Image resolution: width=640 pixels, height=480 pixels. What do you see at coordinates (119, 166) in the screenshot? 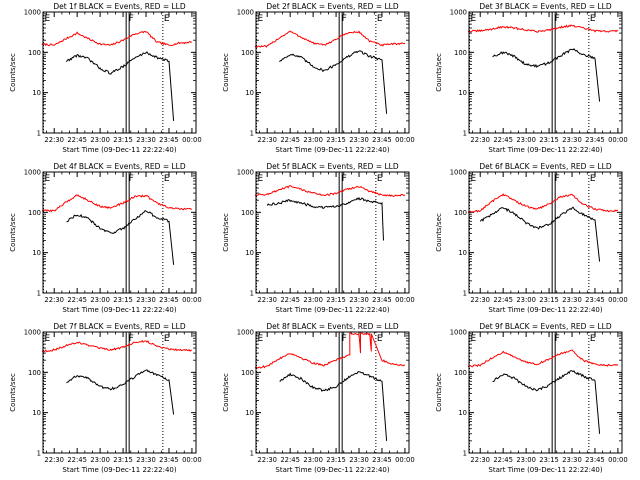
I see `panel-title: Det 4f BLACK = Events, RED = LLD` at bounding box center [119, 166].